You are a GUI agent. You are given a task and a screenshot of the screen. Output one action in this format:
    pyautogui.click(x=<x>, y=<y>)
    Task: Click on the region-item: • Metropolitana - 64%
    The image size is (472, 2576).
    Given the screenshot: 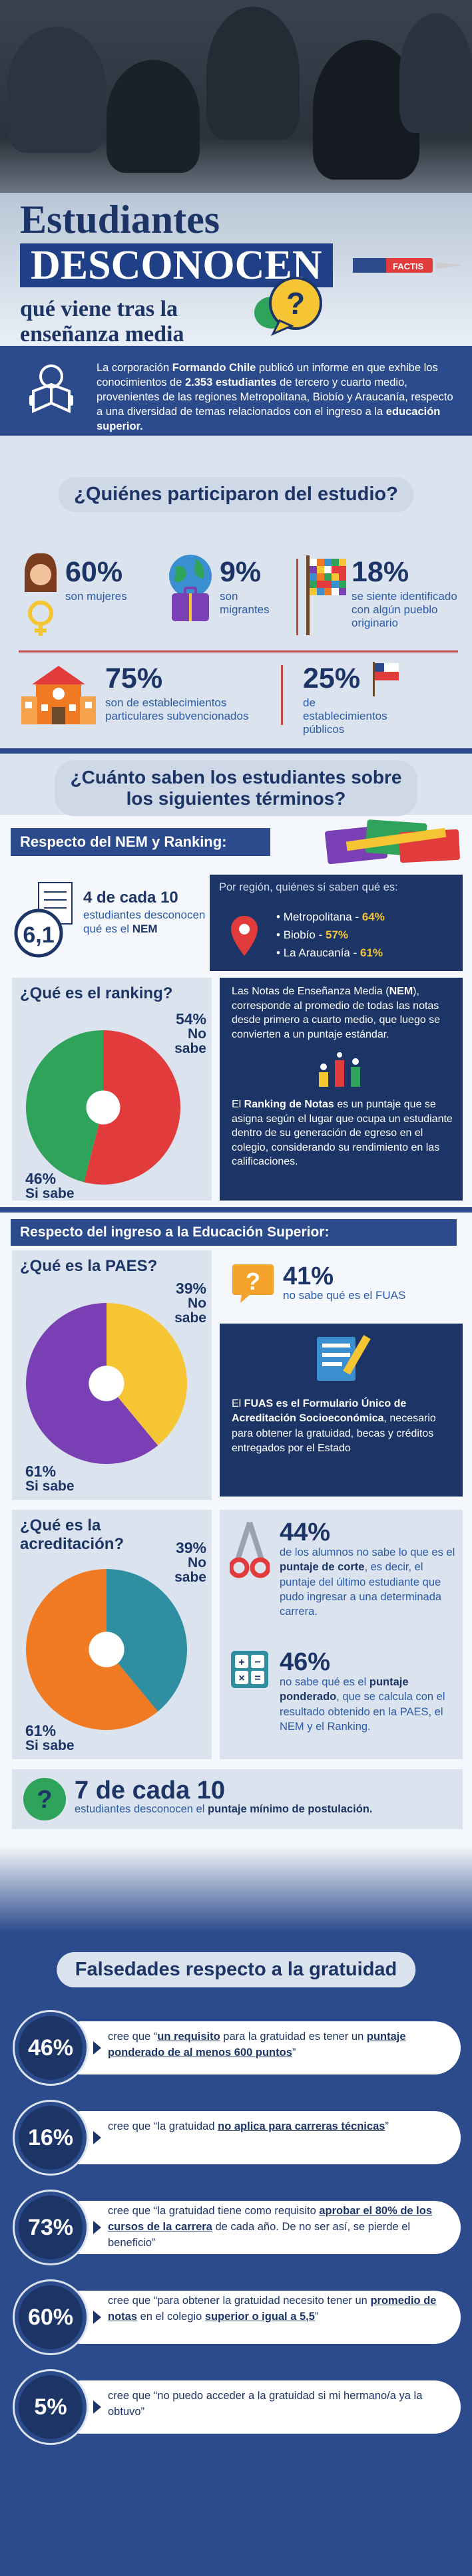 What is the action you would take?
    pyautogui.click(x=330, y=917)
    